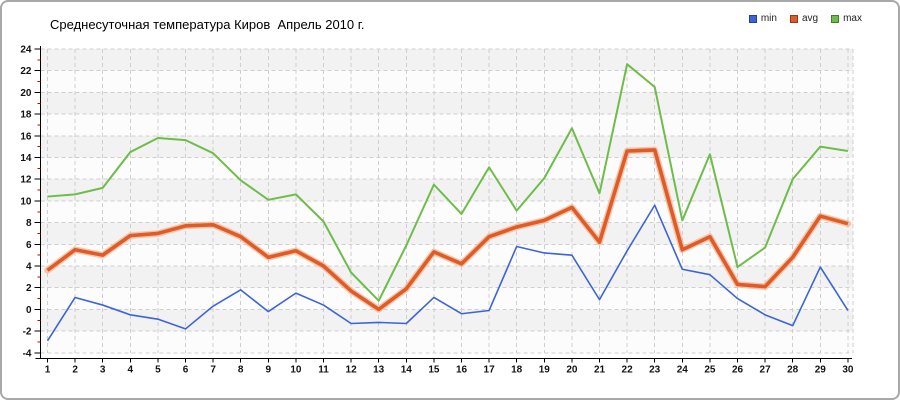 Image resolution: width=900 pixels, height=400 pixels. Describe the element at coordinates (545, 370) in the screenshot. I see `svg-text: 19` at that location.